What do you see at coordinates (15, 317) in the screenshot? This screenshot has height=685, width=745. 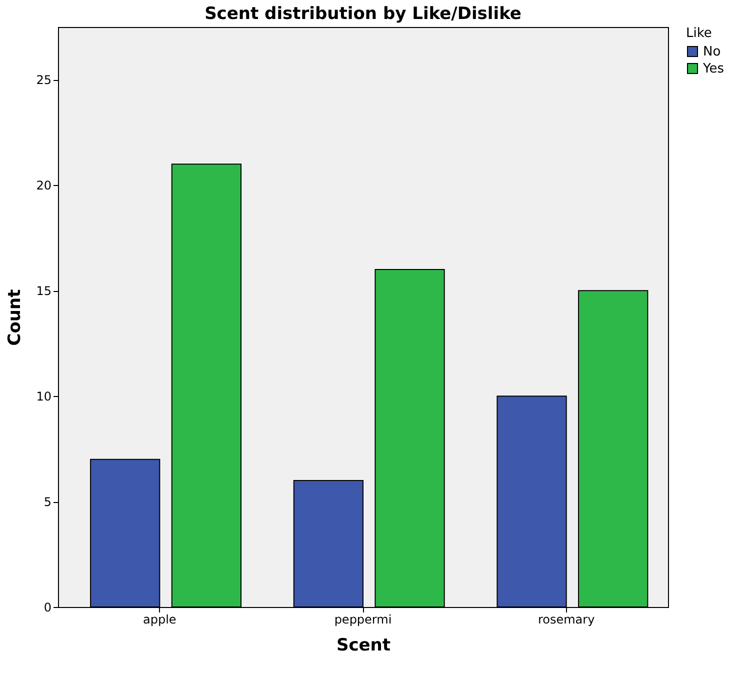 I see `y-axis-title: Count` at bounding box center [15, 317].